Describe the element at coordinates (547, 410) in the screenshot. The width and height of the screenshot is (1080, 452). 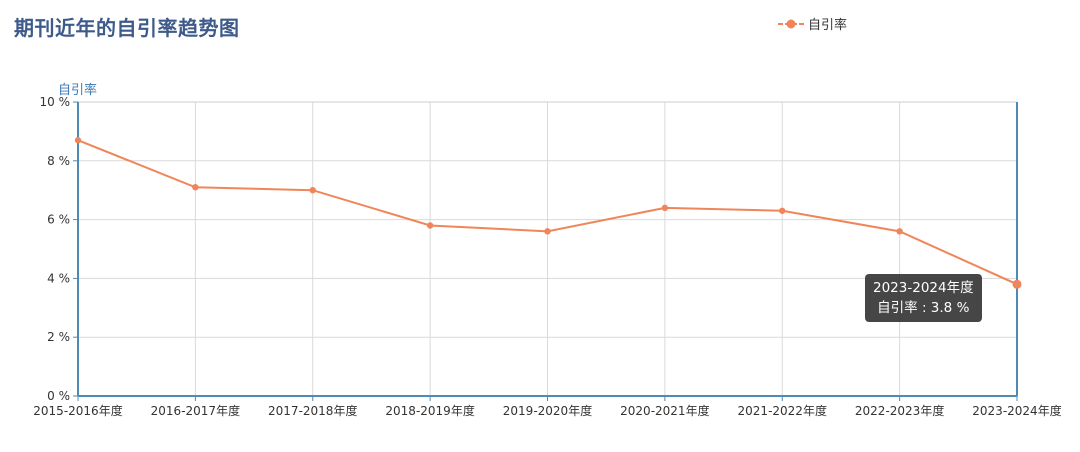
I see `x-tick-label: 2019-2020年度` at that location.